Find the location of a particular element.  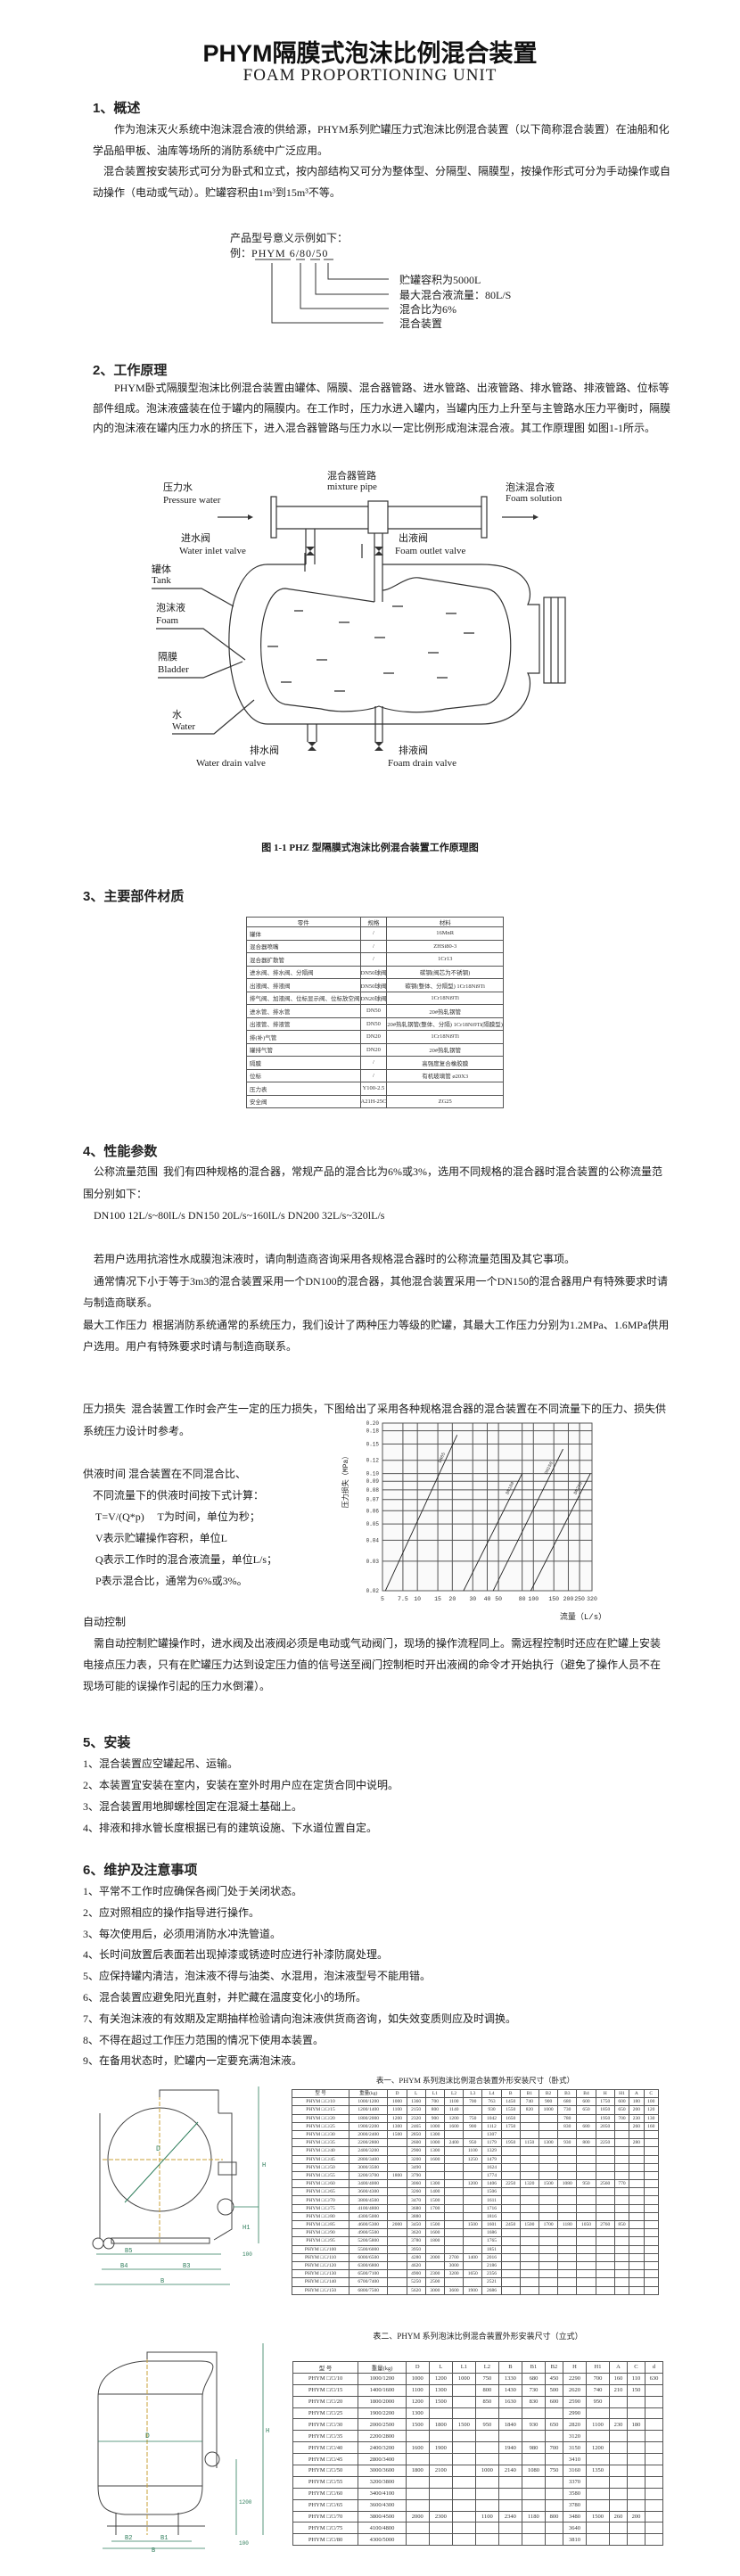

table-cell: 有机玻璃管 ø20X3 is located at coordinates (445, 1075).